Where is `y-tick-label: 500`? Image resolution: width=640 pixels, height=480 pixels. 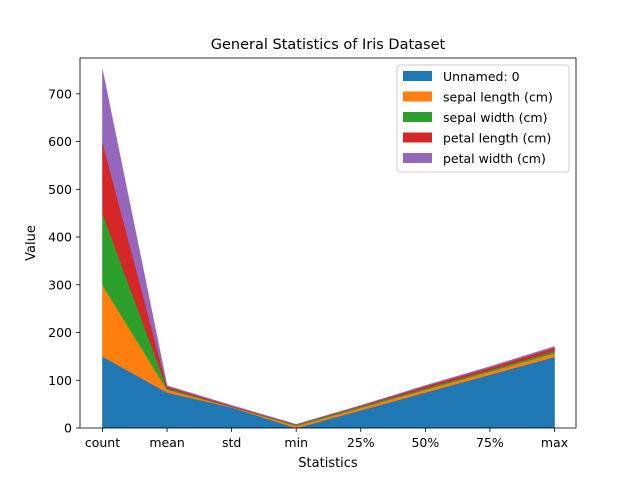 y-tick-label: 500 is located at coordinates (60, 189).